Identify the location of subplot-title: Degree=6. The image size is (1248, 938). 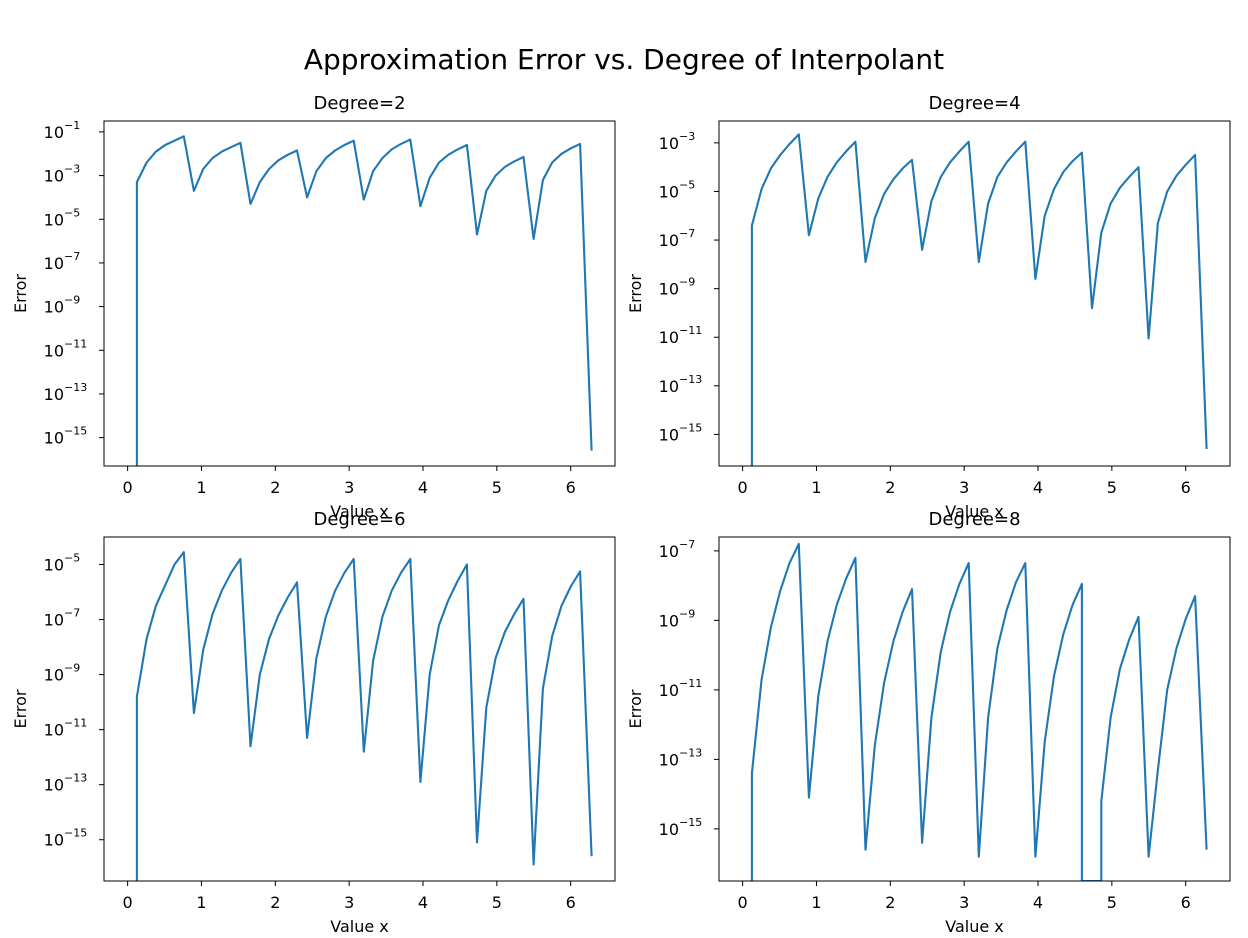
(359, 519).